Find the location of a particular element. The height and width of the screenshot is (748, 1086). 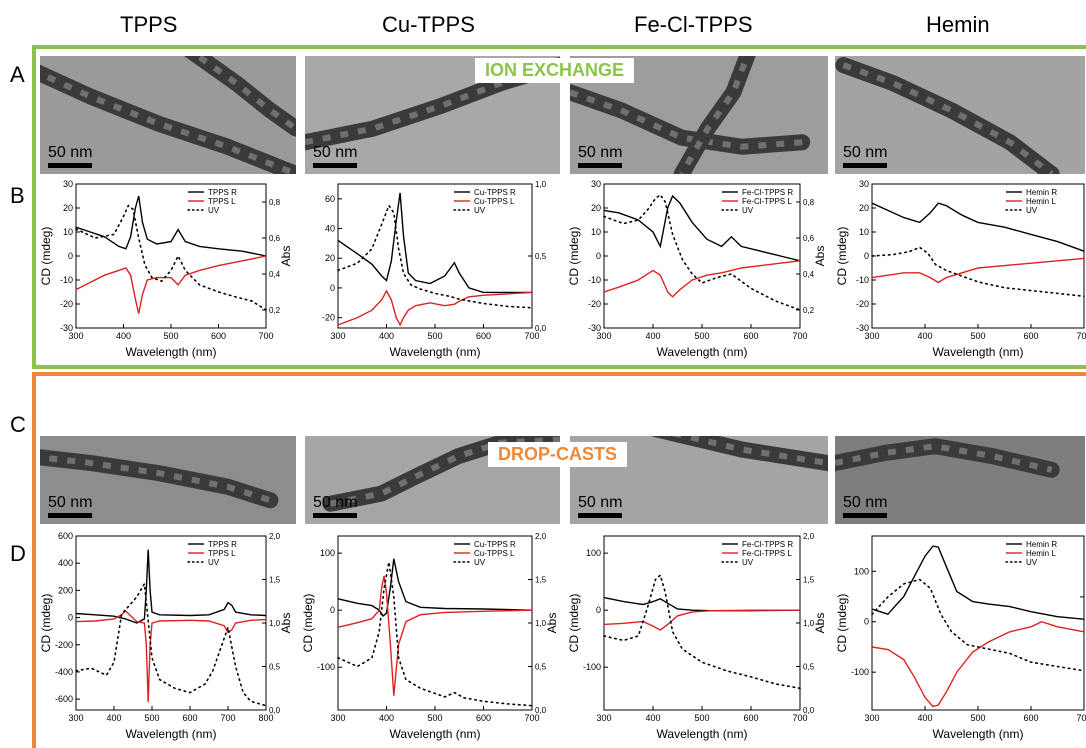

series-line-cu-tpps-l is located at coordinates (435, 308).